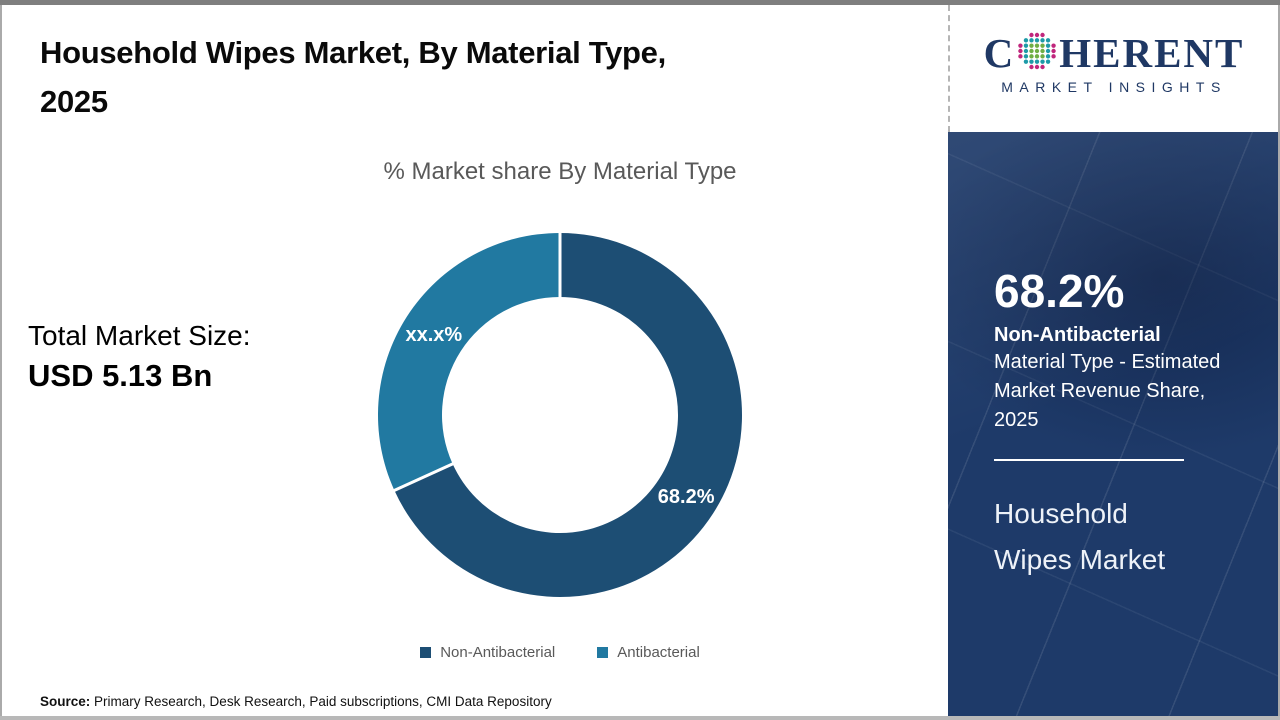 This screenshot has width=1280, height=720. Describe the element at coordinates (433, 335) in the screenshot. I see `slice-label: xx.x%` at that location.